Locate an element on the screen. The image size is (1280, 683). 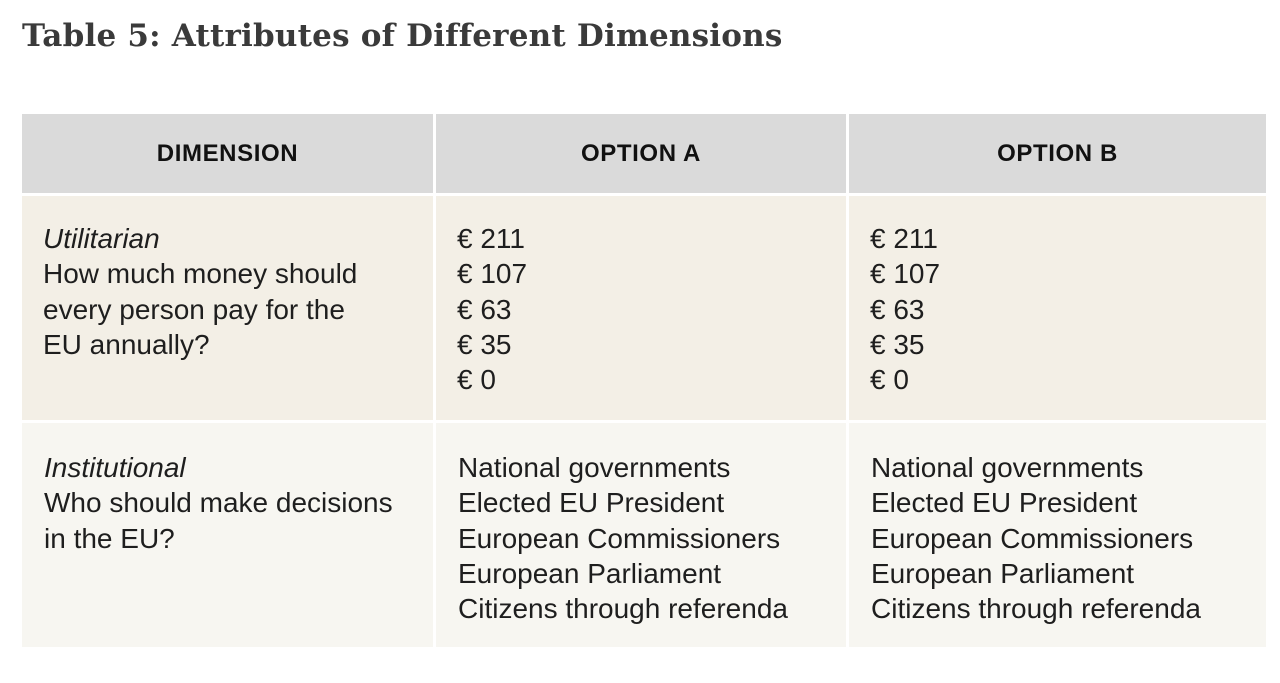
question-line: How much money should is located at coordinates (200, 274).